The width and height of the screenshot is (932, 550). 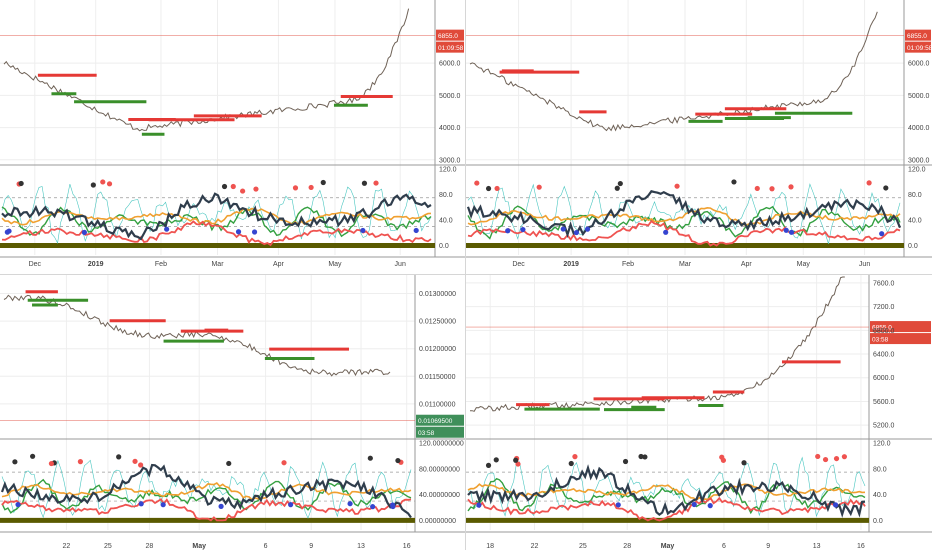 What do you see at coordinates (437, 404) in the screenshot?
I see `price-tick-label: 0.01100000` at bounding box center [437, 404].